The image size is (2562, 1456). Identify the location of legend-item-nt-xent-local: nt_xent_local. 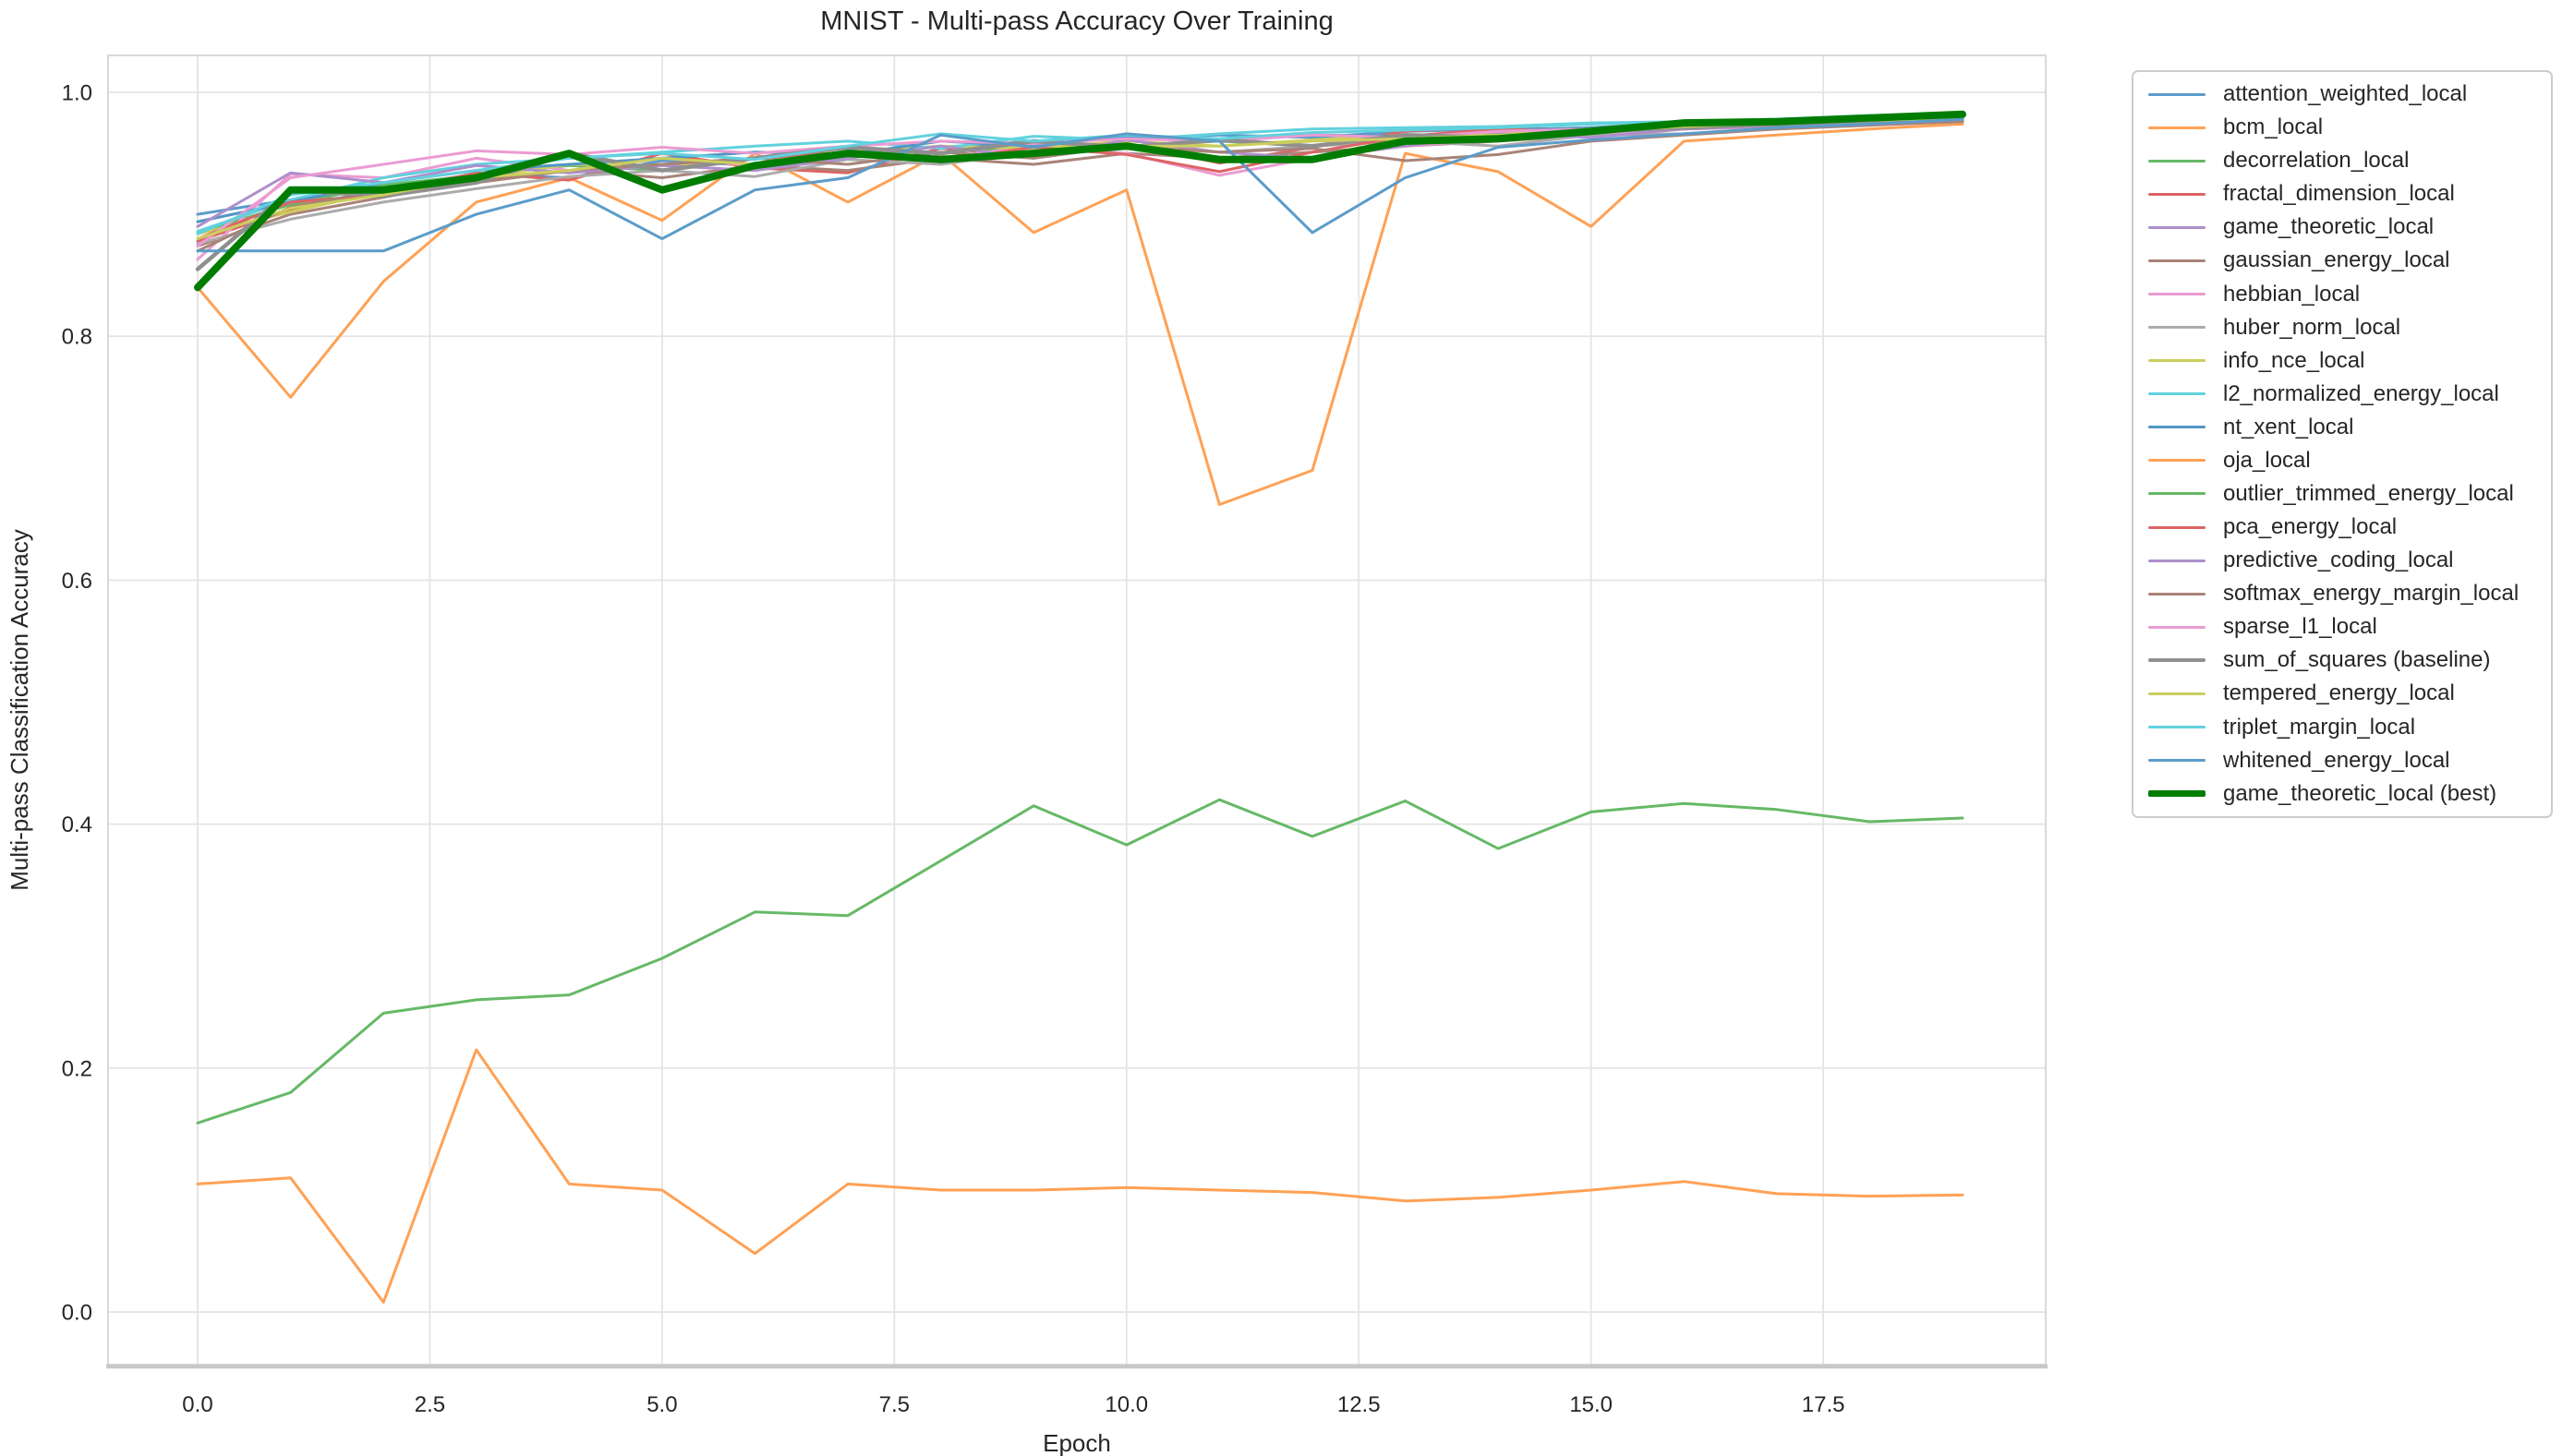
(2342, 427).